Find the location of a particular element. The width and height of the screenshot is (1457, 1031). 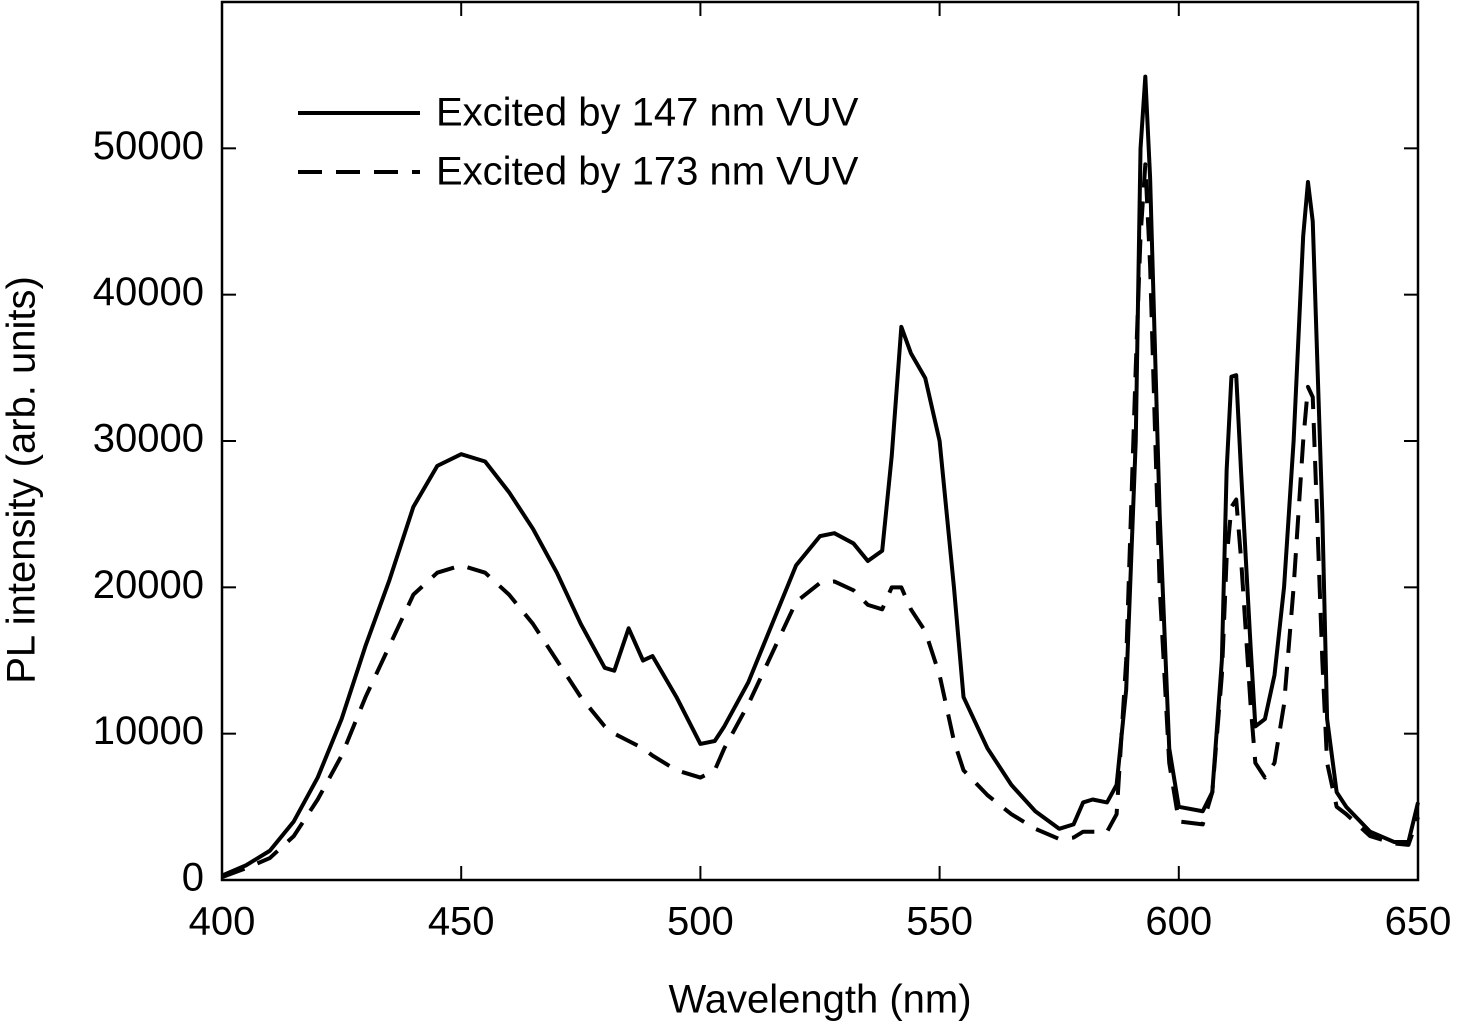

x-tick-label: 650 is located at coordinates (1418, 922).